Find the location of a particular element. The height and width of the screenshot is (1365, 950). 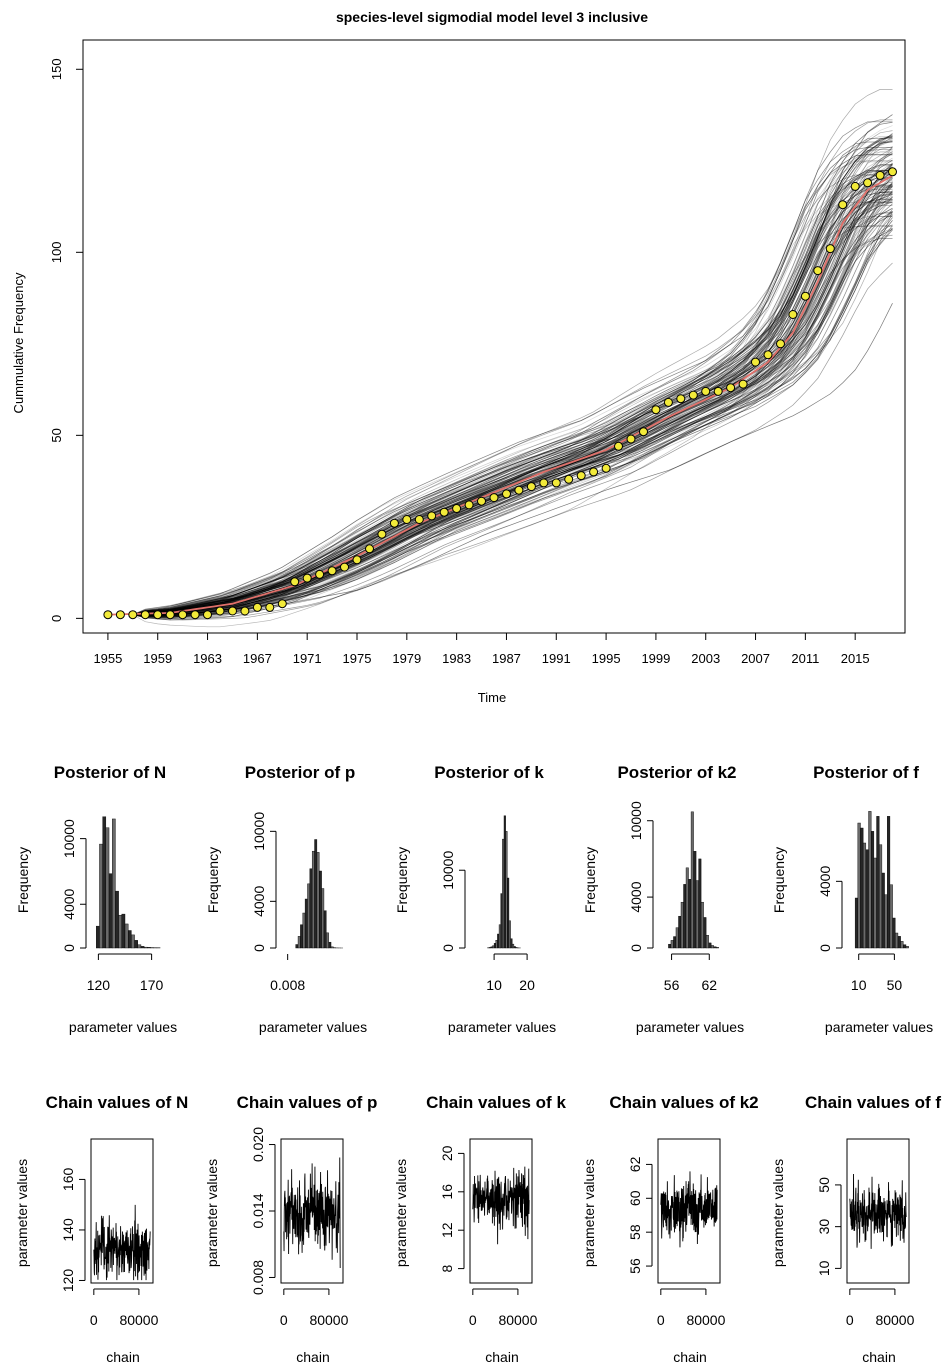

histogram-ylabel: Frequency is located at coordinates (23, 880).